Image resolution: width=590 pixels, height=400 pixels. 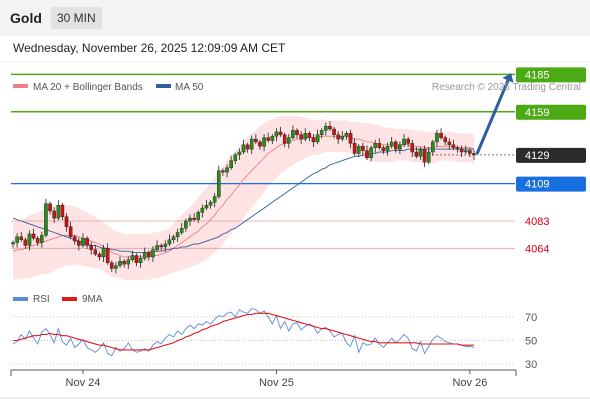 I want to click on last-price-label: 4129, so click(x=537, y=156).